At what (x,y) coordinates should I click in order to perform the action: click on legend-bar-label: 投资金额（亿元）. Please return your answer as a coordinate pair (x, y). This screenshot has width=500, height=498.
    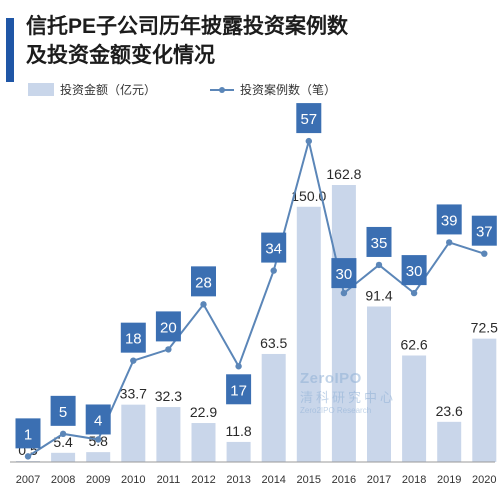
    Looking at the image, I should click on (108, 90).